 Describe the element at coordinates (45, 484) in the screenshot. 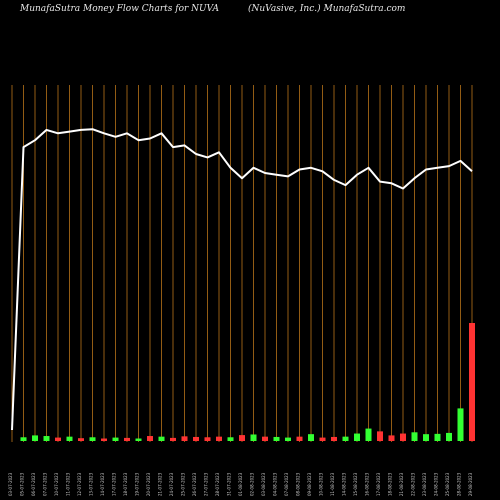

I see `x-tick-label: 07-07-2023` at that location.